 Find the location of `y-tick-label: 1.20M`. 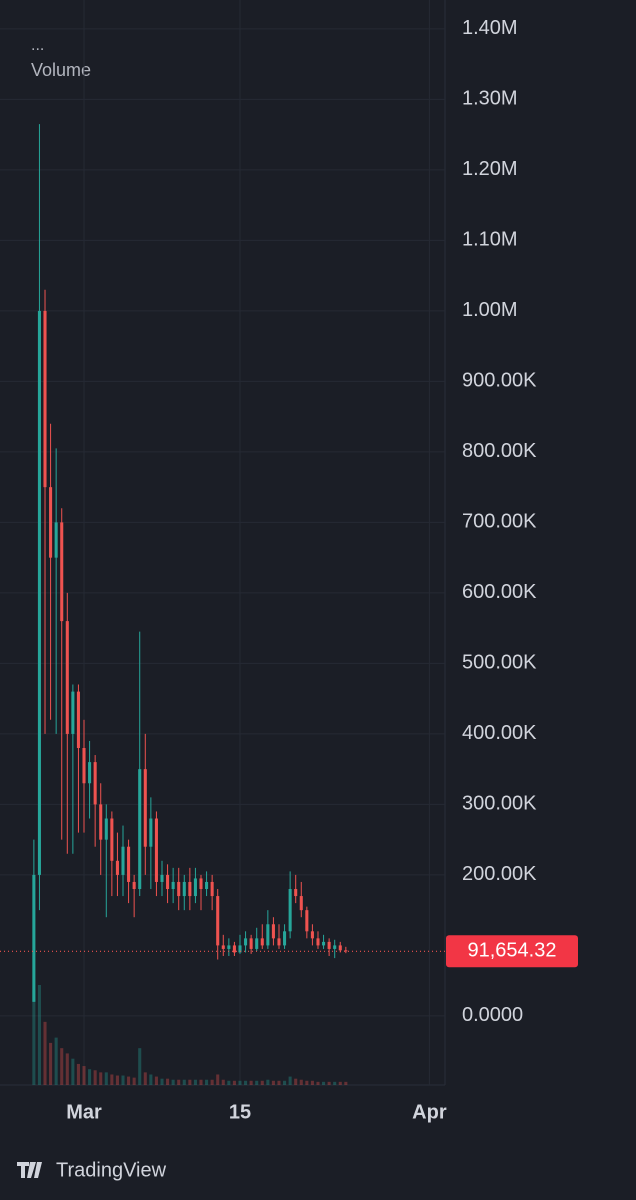

y-tick-label: 1.20M is located at coordinates (490, 169).